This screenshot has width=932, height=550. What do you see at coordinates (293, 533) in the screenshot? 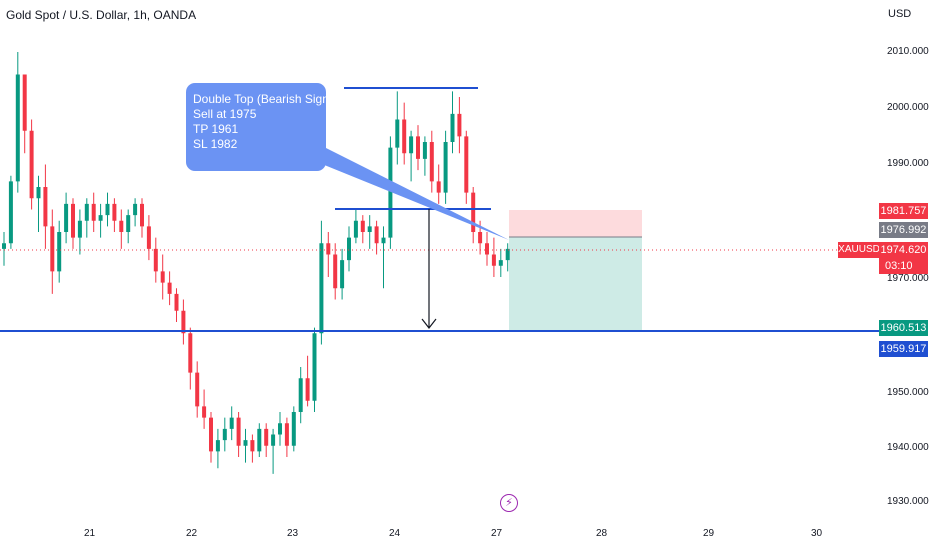
I see `time-label: 23` at bounding box center [293, 533].